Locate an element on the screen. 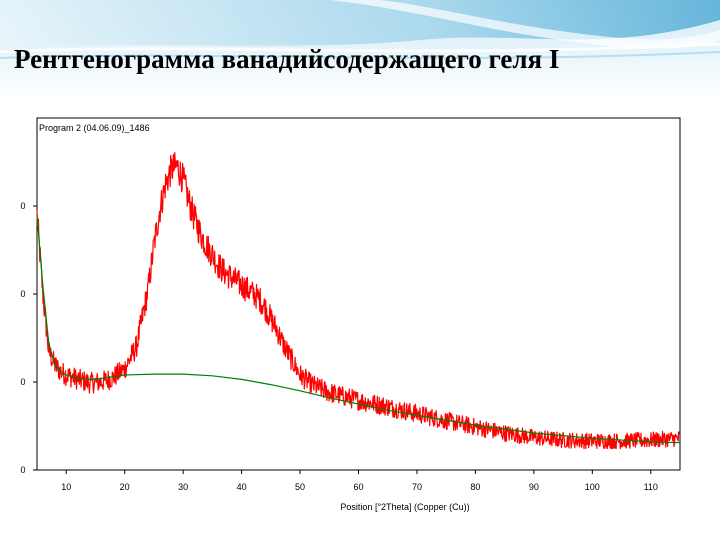 Image resolution: width=720 pixels, height=540 pixels. x-tick-label: 30 is located at coordinates (183, 487).